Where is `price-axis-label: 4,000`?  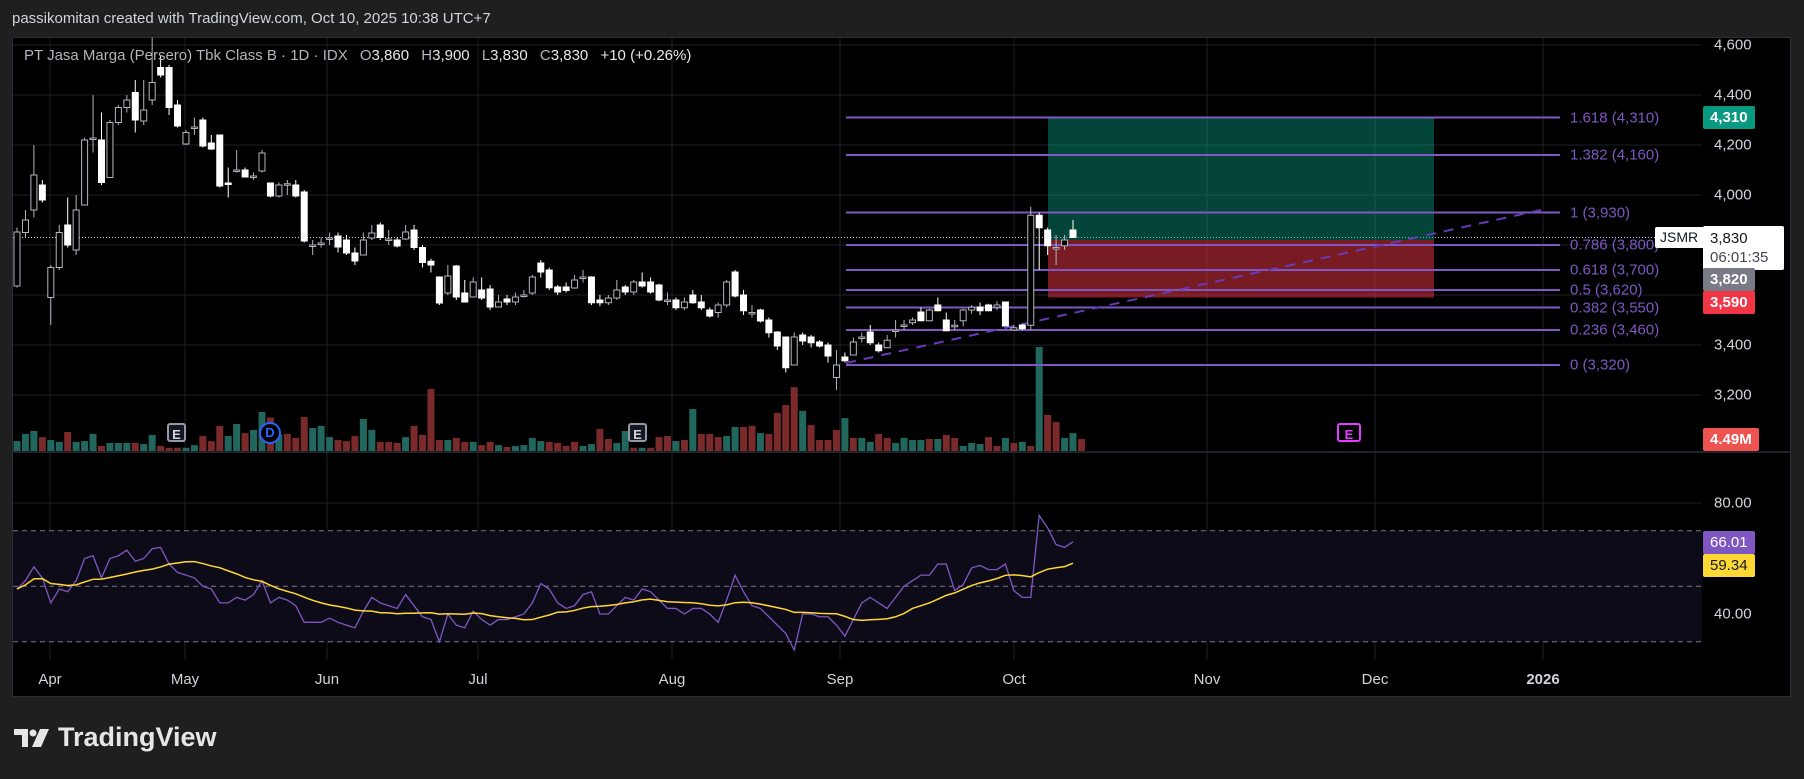
price-axis-label: 4,000 is located at coordinates (1733, 195).